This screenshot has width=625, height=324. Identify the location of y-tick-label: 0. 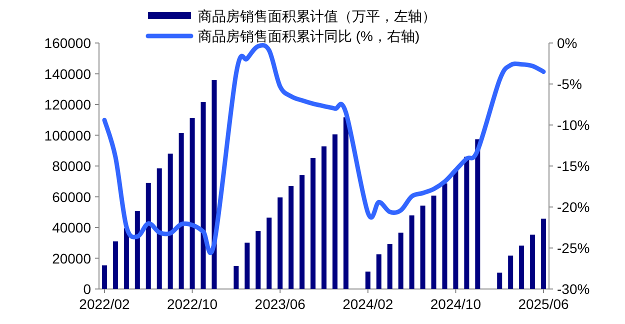
(87, 289).